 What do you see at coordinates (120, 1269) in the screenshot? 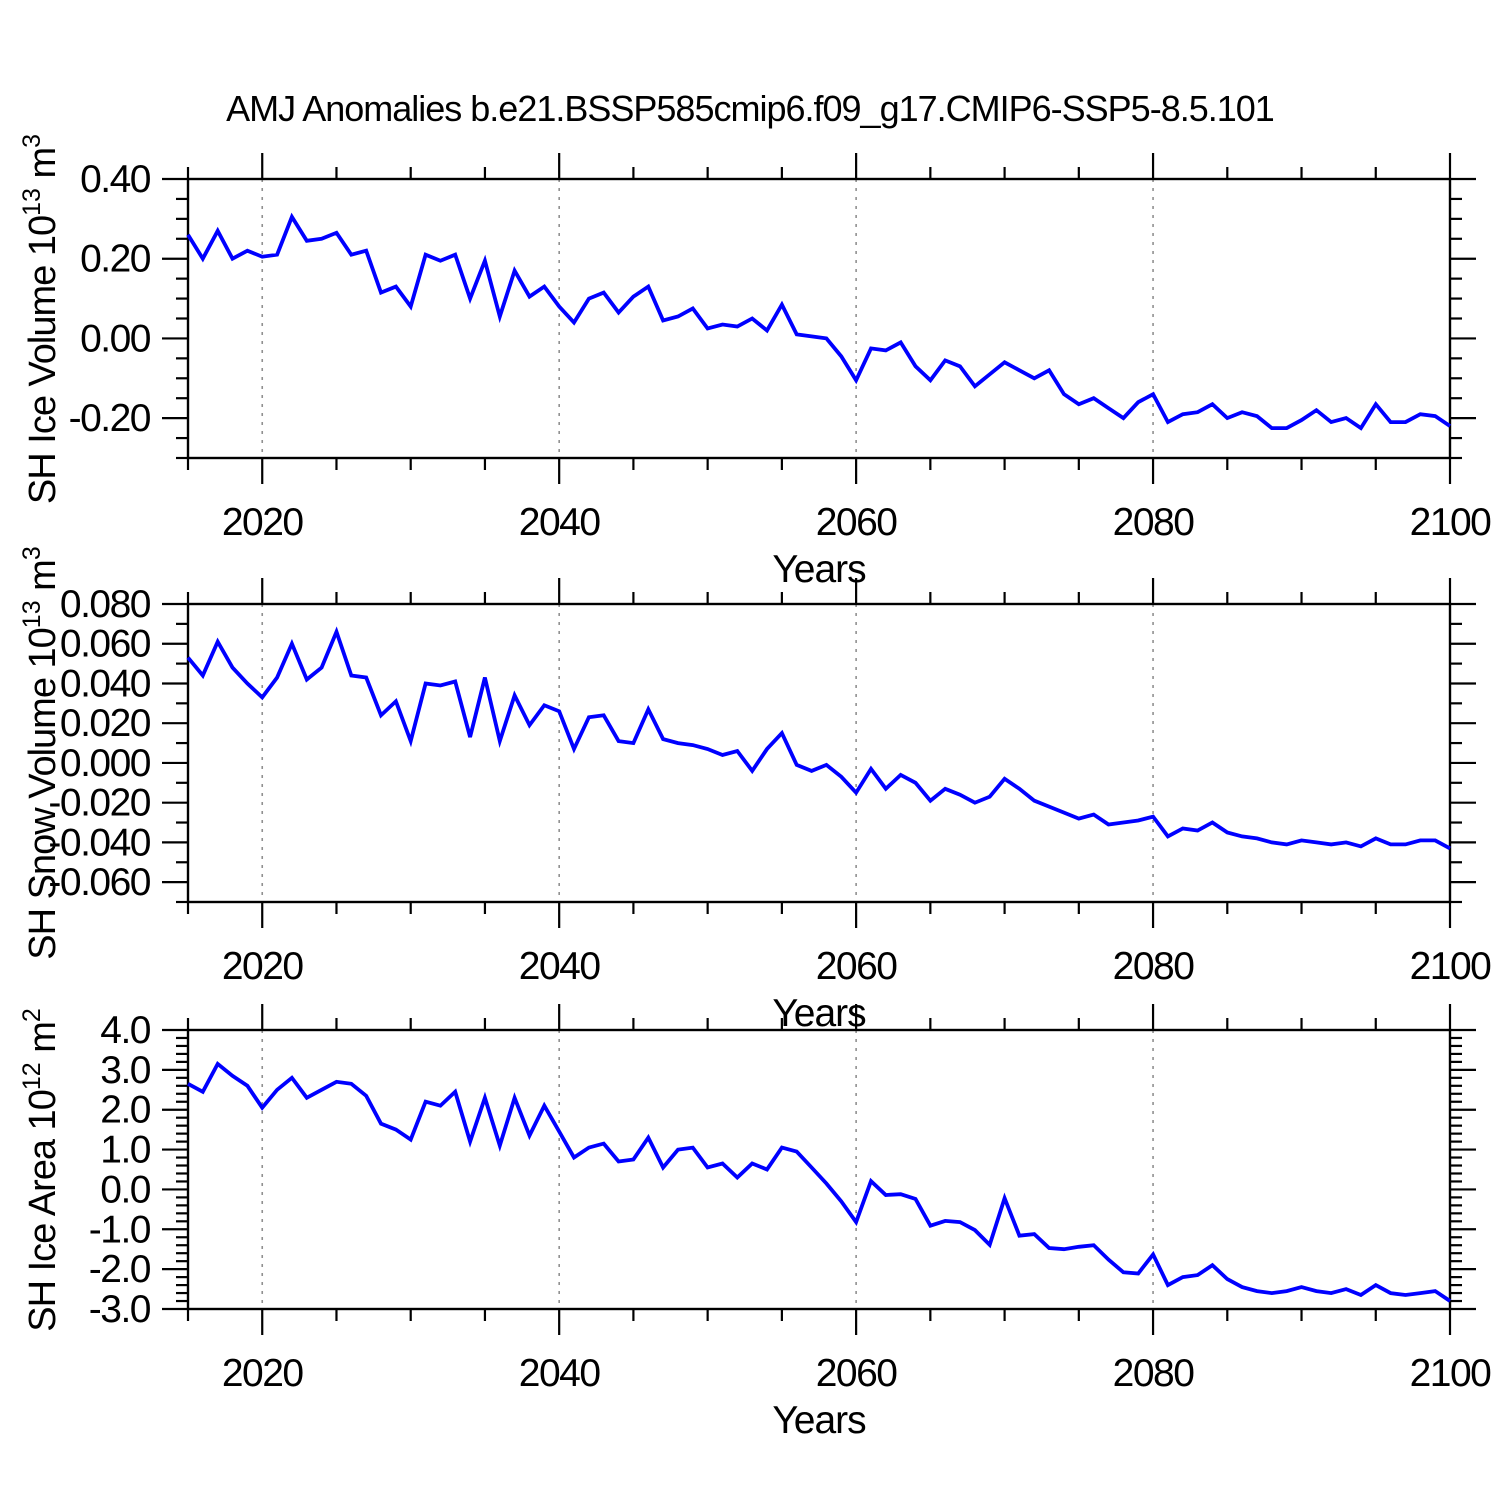
I see `y-tick-label: -2.0` at bounding box center [120, 1269].